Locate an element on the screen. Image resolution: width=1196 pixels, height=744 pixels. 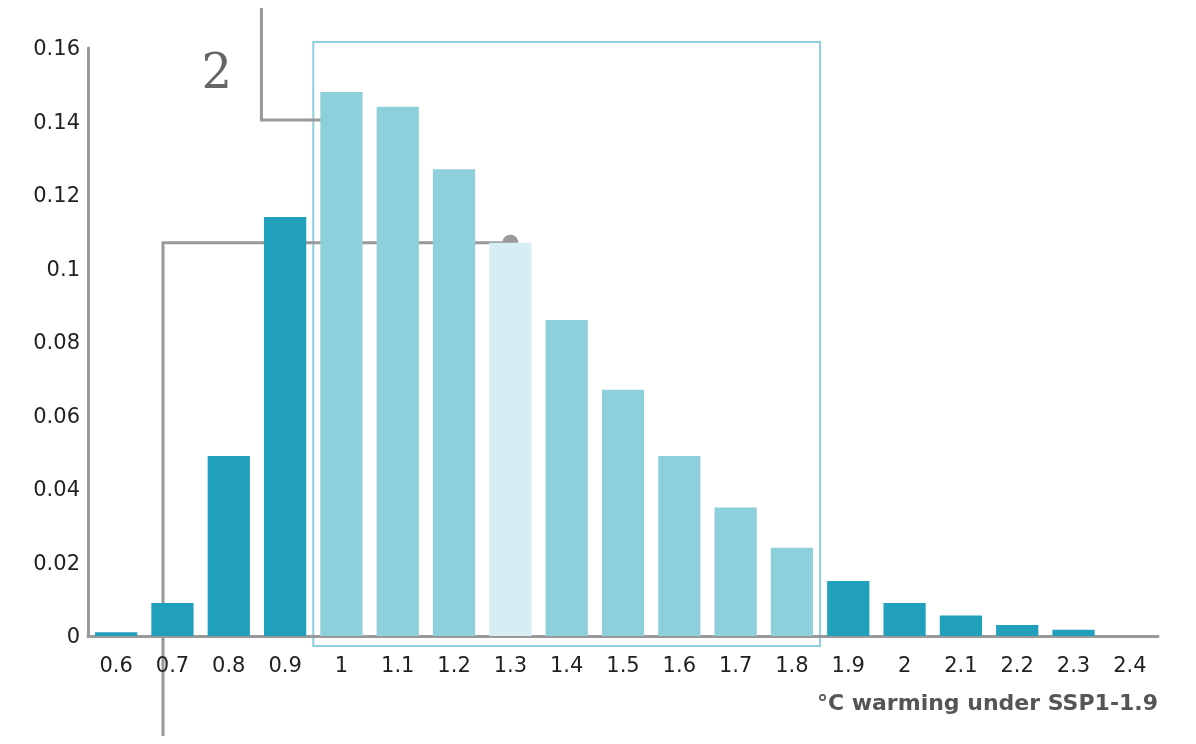
x-tick-label: 1.1 is located at coordinates (398, 664).